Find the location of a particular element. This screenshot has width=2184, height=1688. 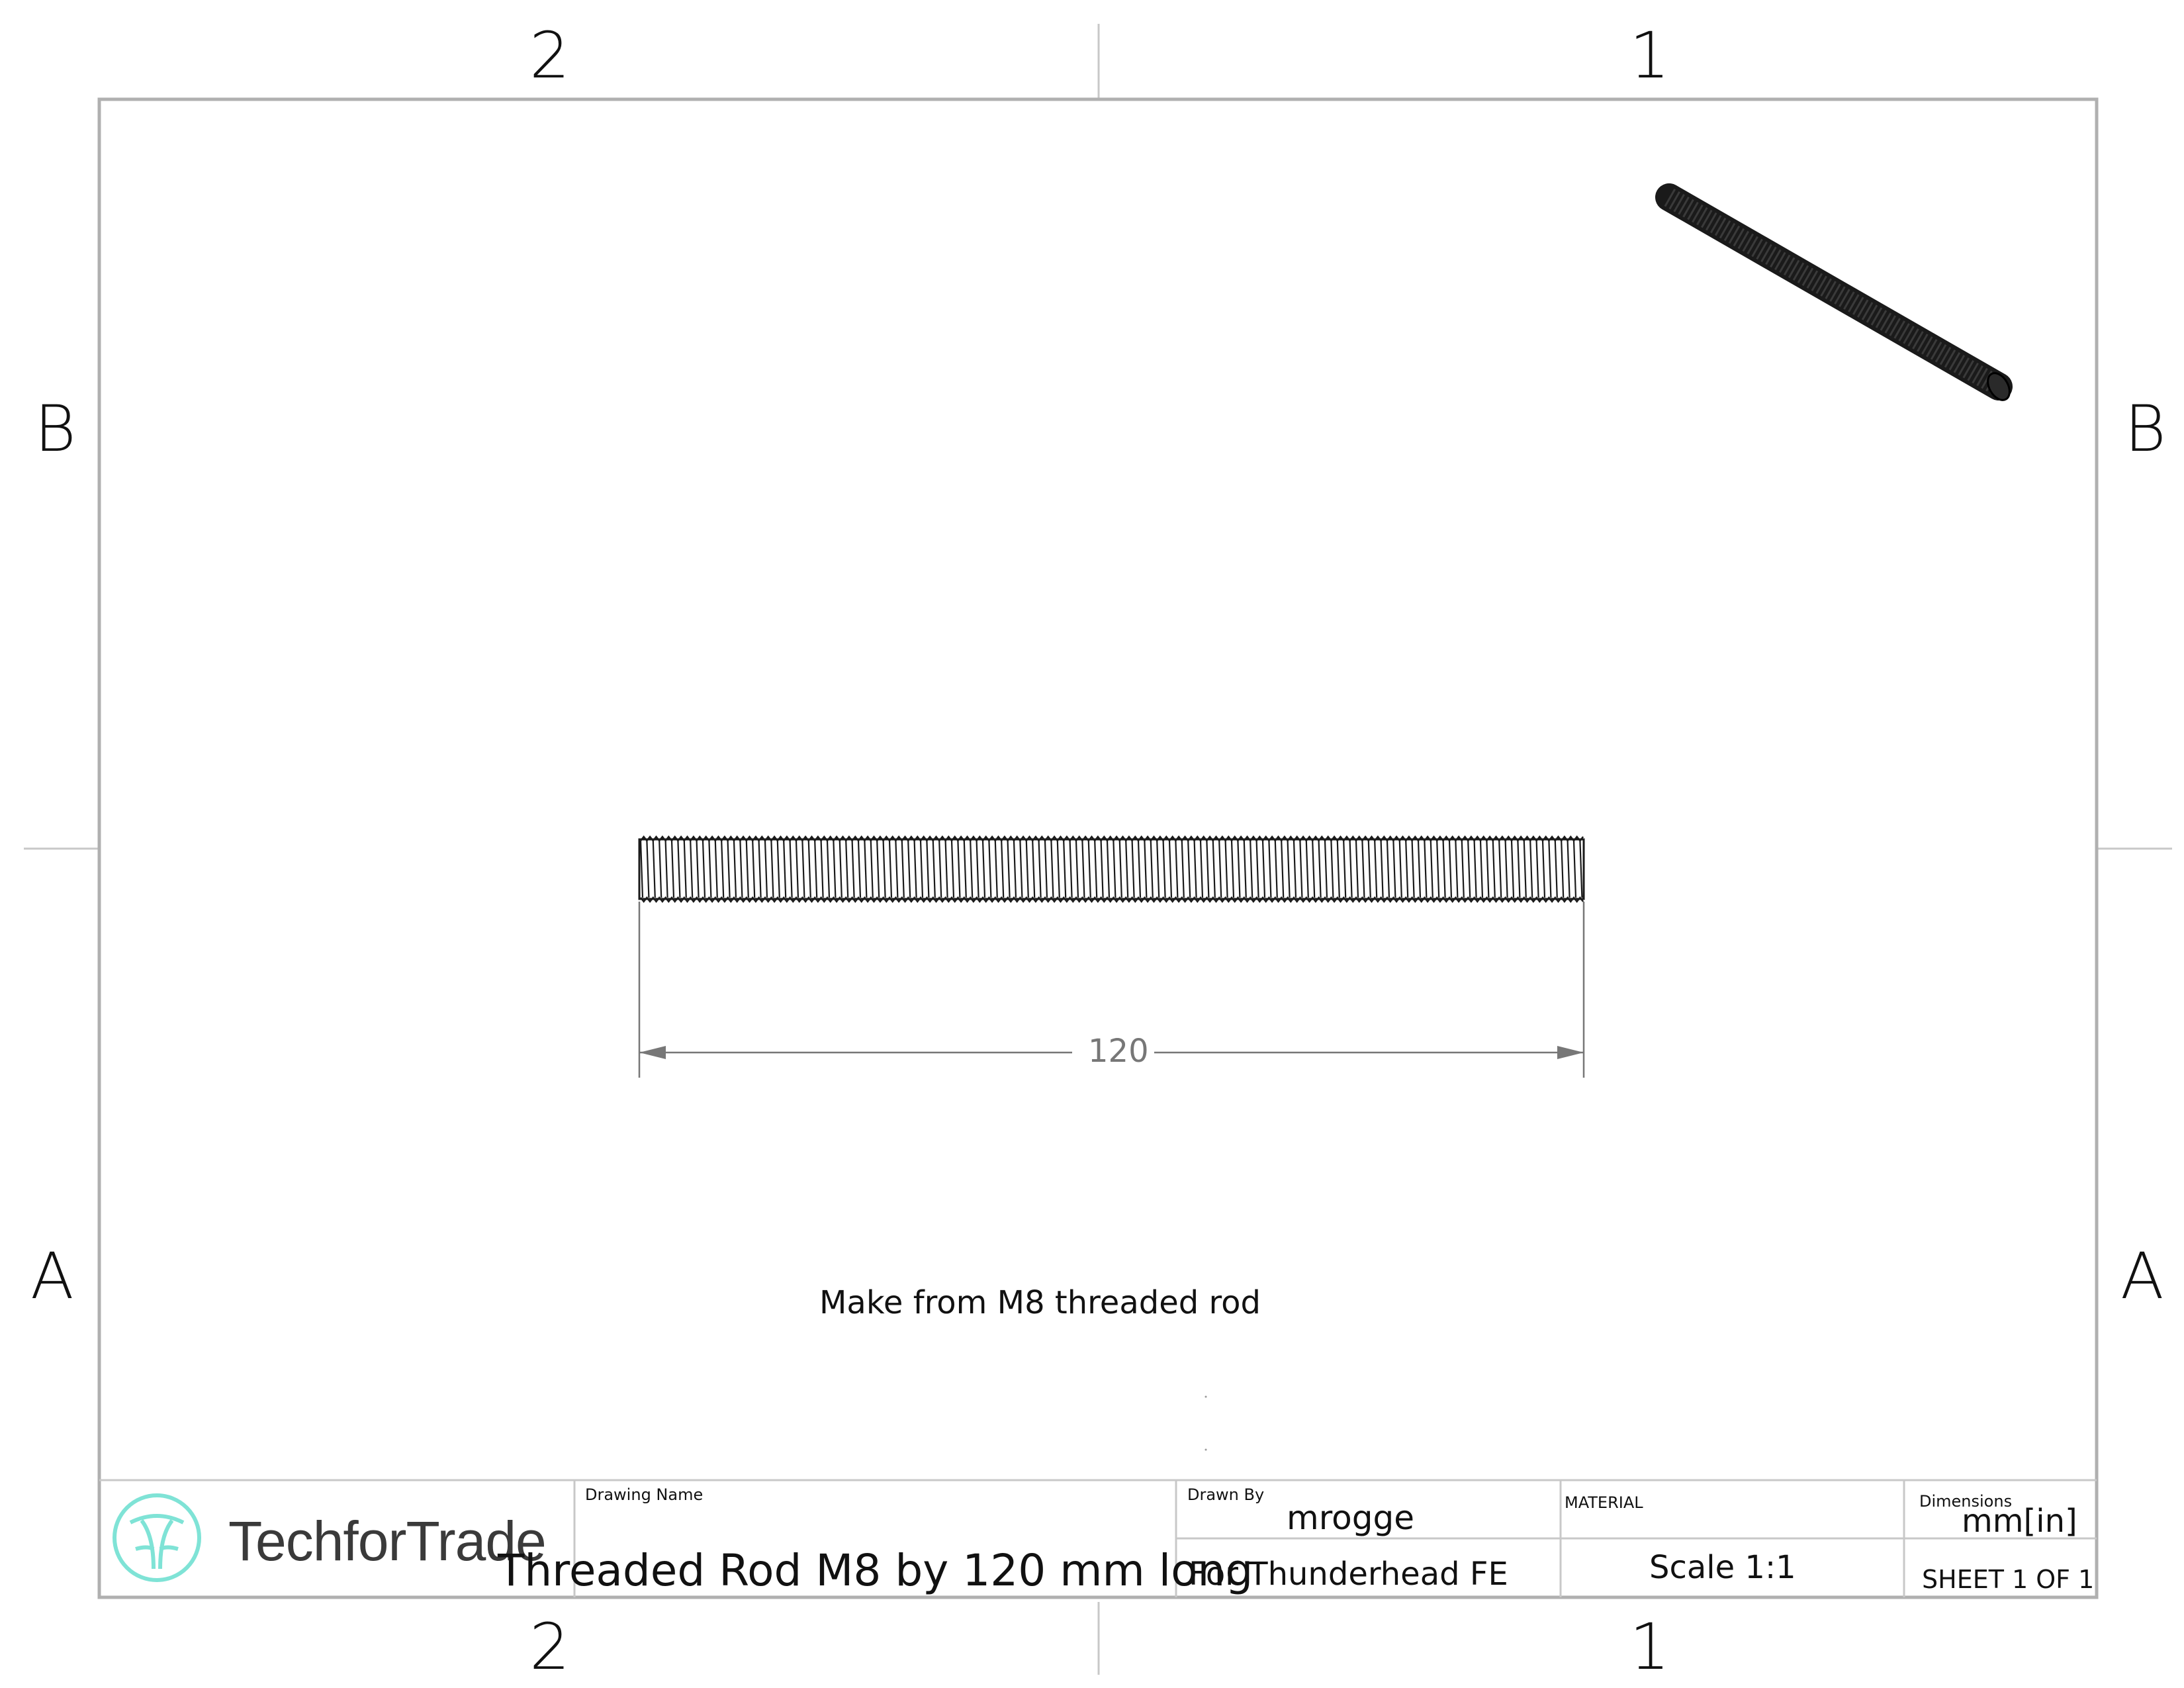

dimension-arrow-right is located at coordinates (1570, 1052).